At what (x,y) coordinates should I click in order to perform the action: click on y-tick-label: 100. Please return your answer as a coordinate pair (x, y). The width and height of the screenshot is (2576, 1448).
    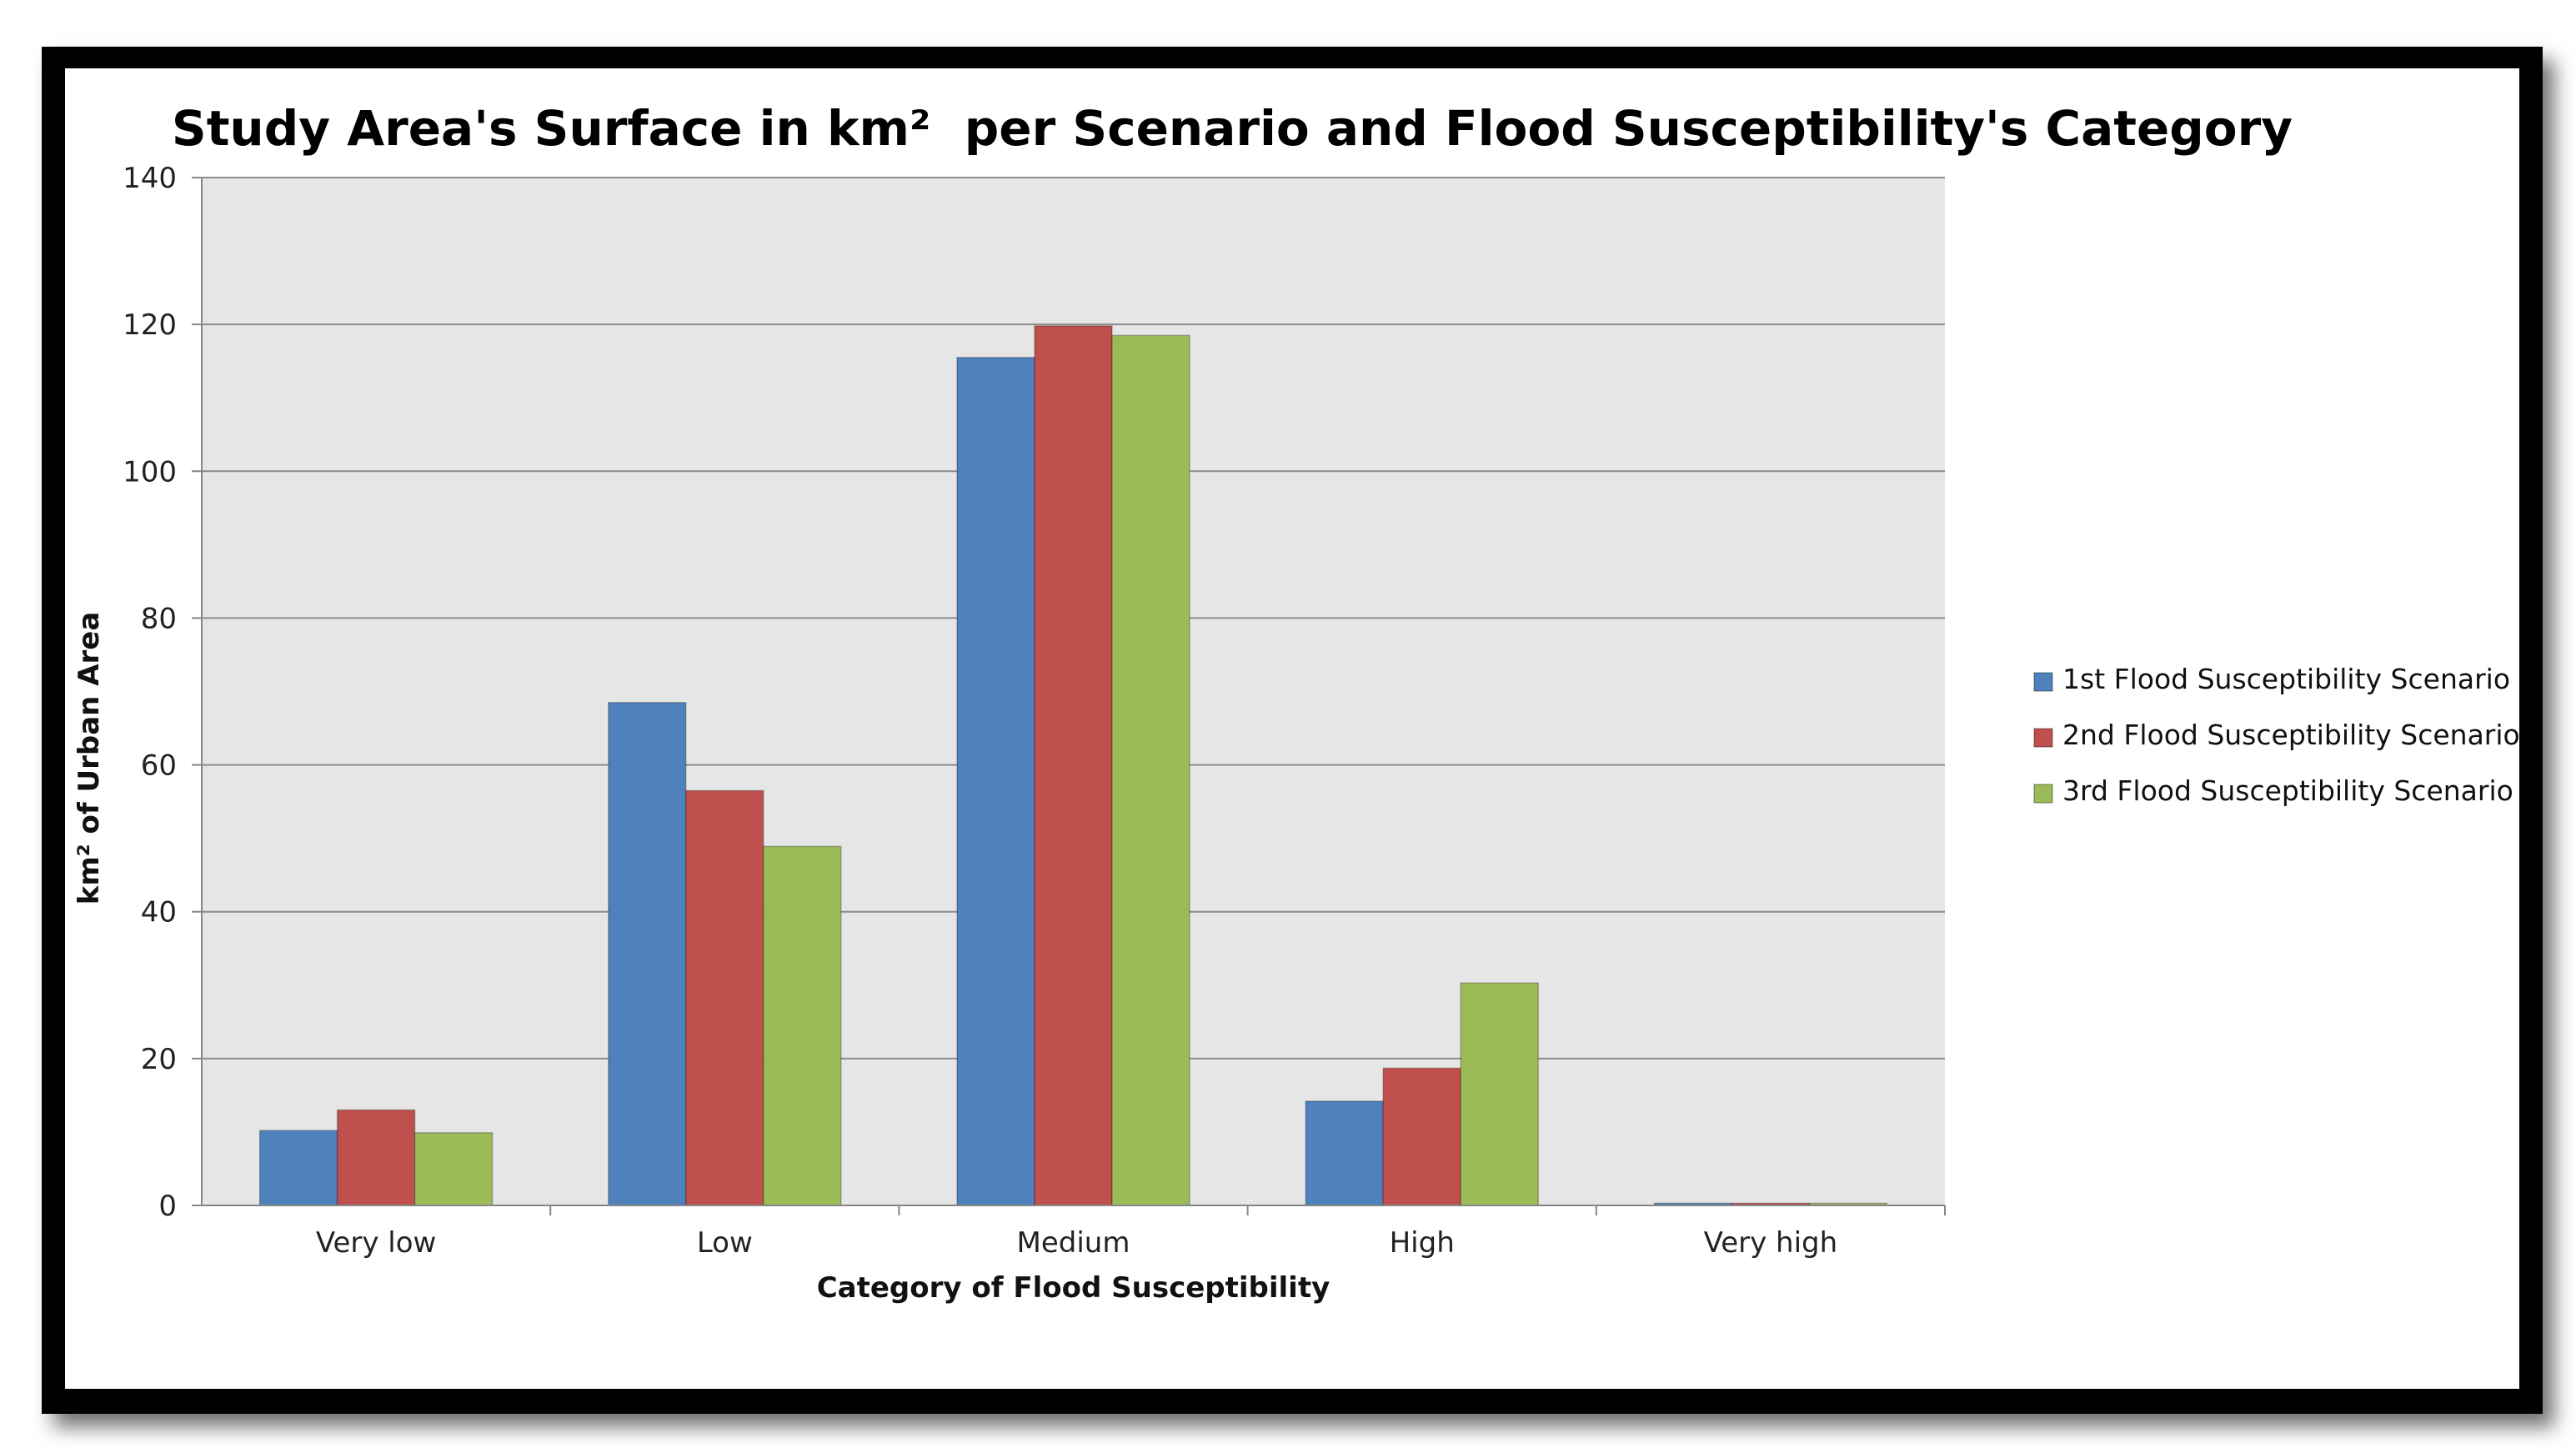
    Looking at the image, I should click on (150, 472).